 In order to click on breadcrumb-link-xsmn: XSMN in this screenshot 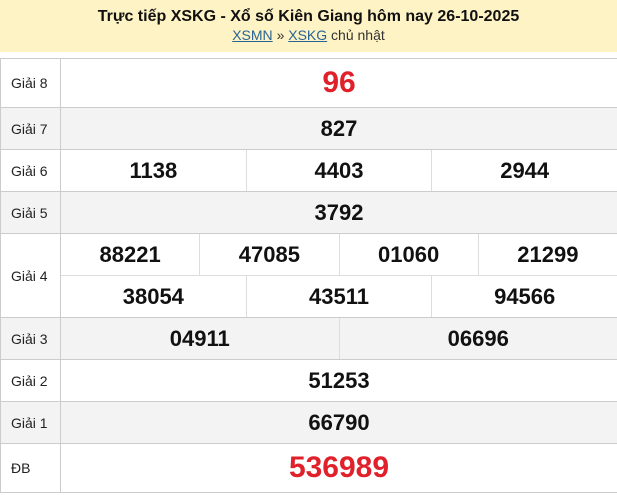, I will do `click(252, 35)`.